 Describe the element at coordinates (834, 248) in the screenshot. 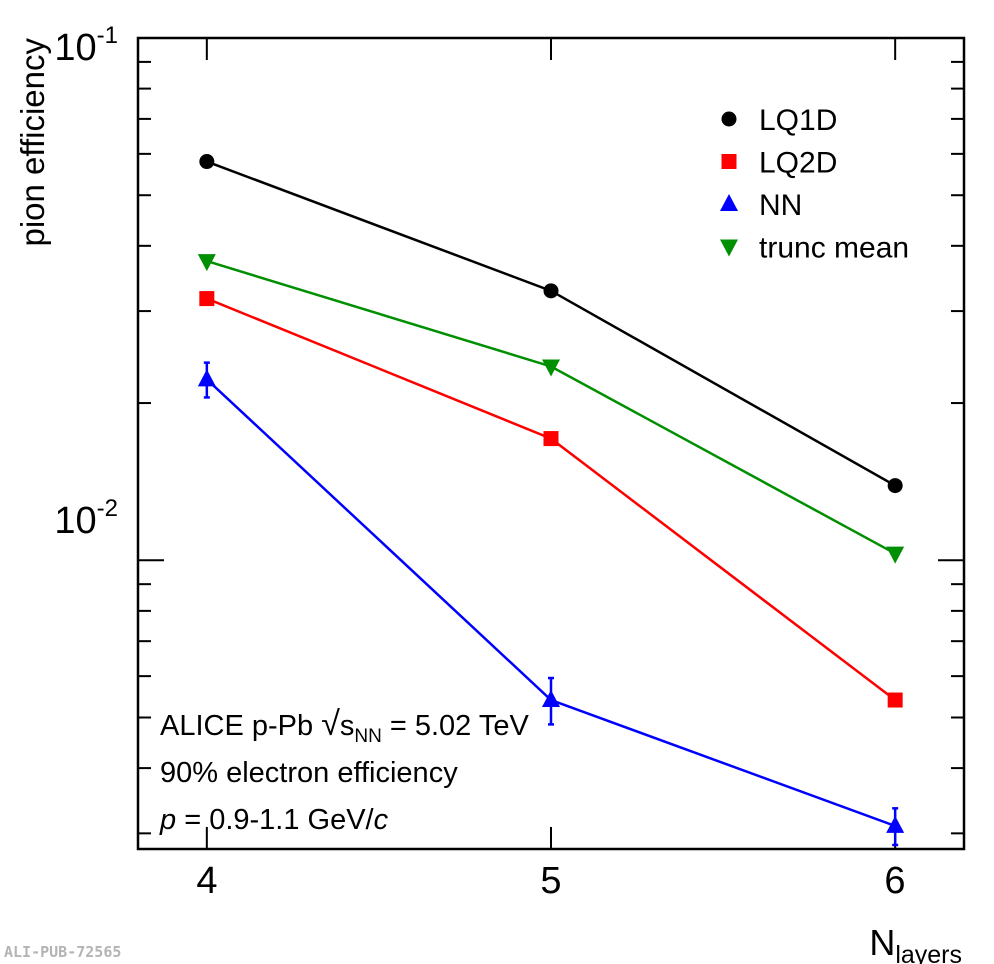

I see `legend-label-trunc-mean: trunc mean` at that location.